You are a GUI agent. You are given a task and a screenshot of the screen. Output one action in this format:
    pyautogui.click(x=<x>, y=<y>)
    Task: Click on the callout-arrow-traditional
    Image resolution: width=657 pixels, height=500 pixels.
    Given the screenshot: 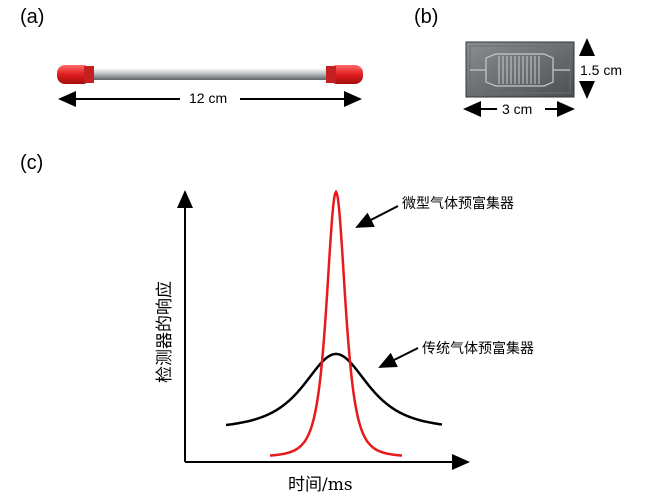 What is the action you would take?
    pyautogui.click(x=398, y=357)
    